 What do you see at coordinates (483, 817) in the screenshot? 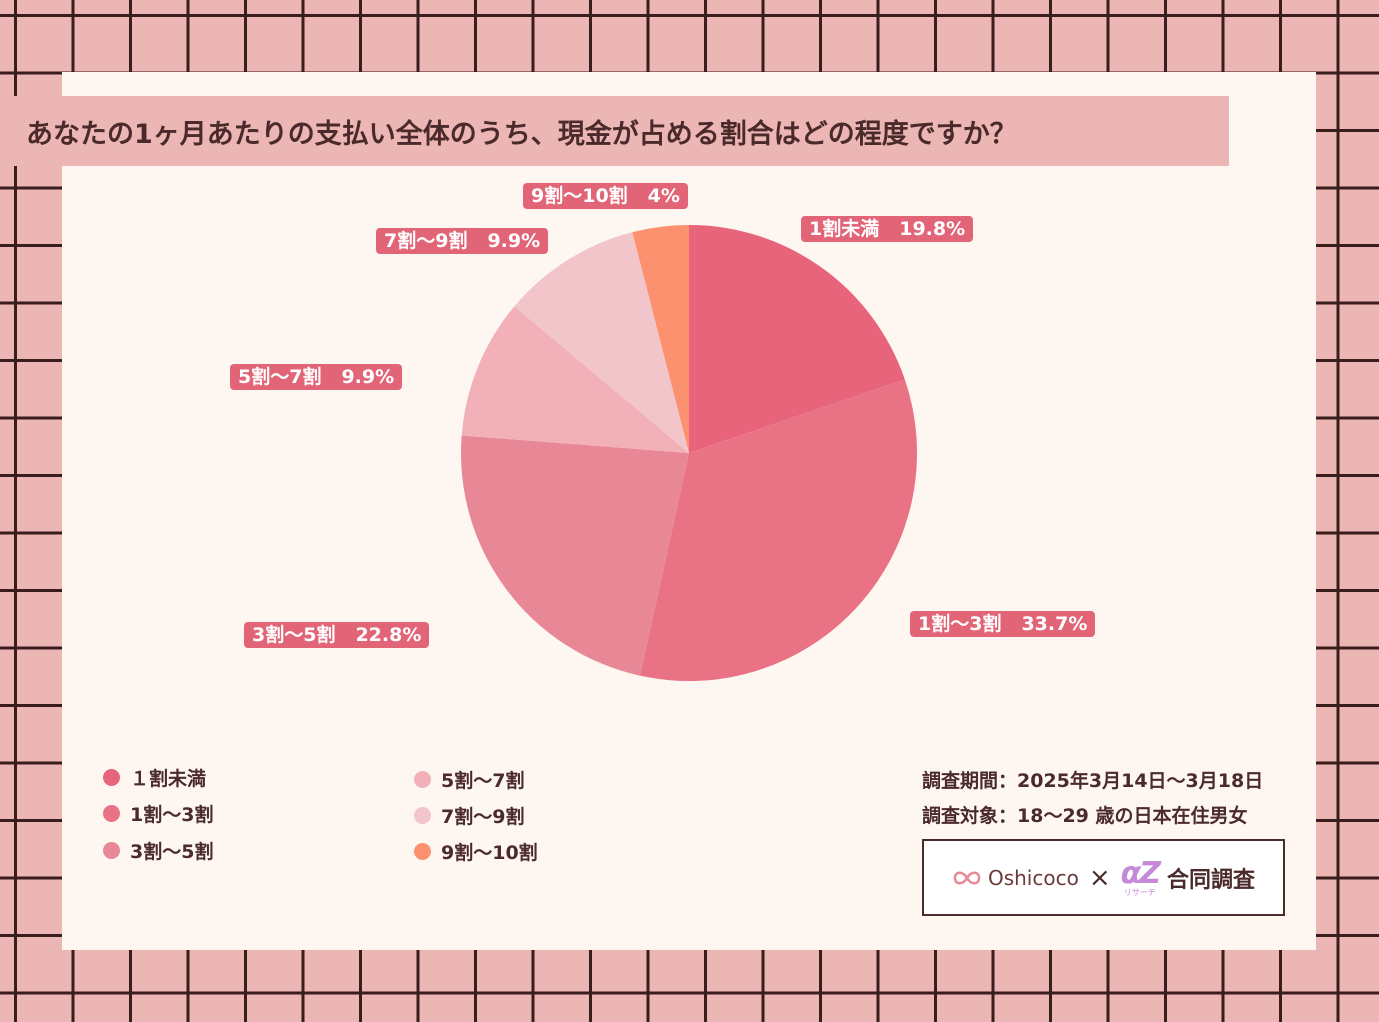
I see `legend-label: 7割〜9割` at bounding box center [483, 817].